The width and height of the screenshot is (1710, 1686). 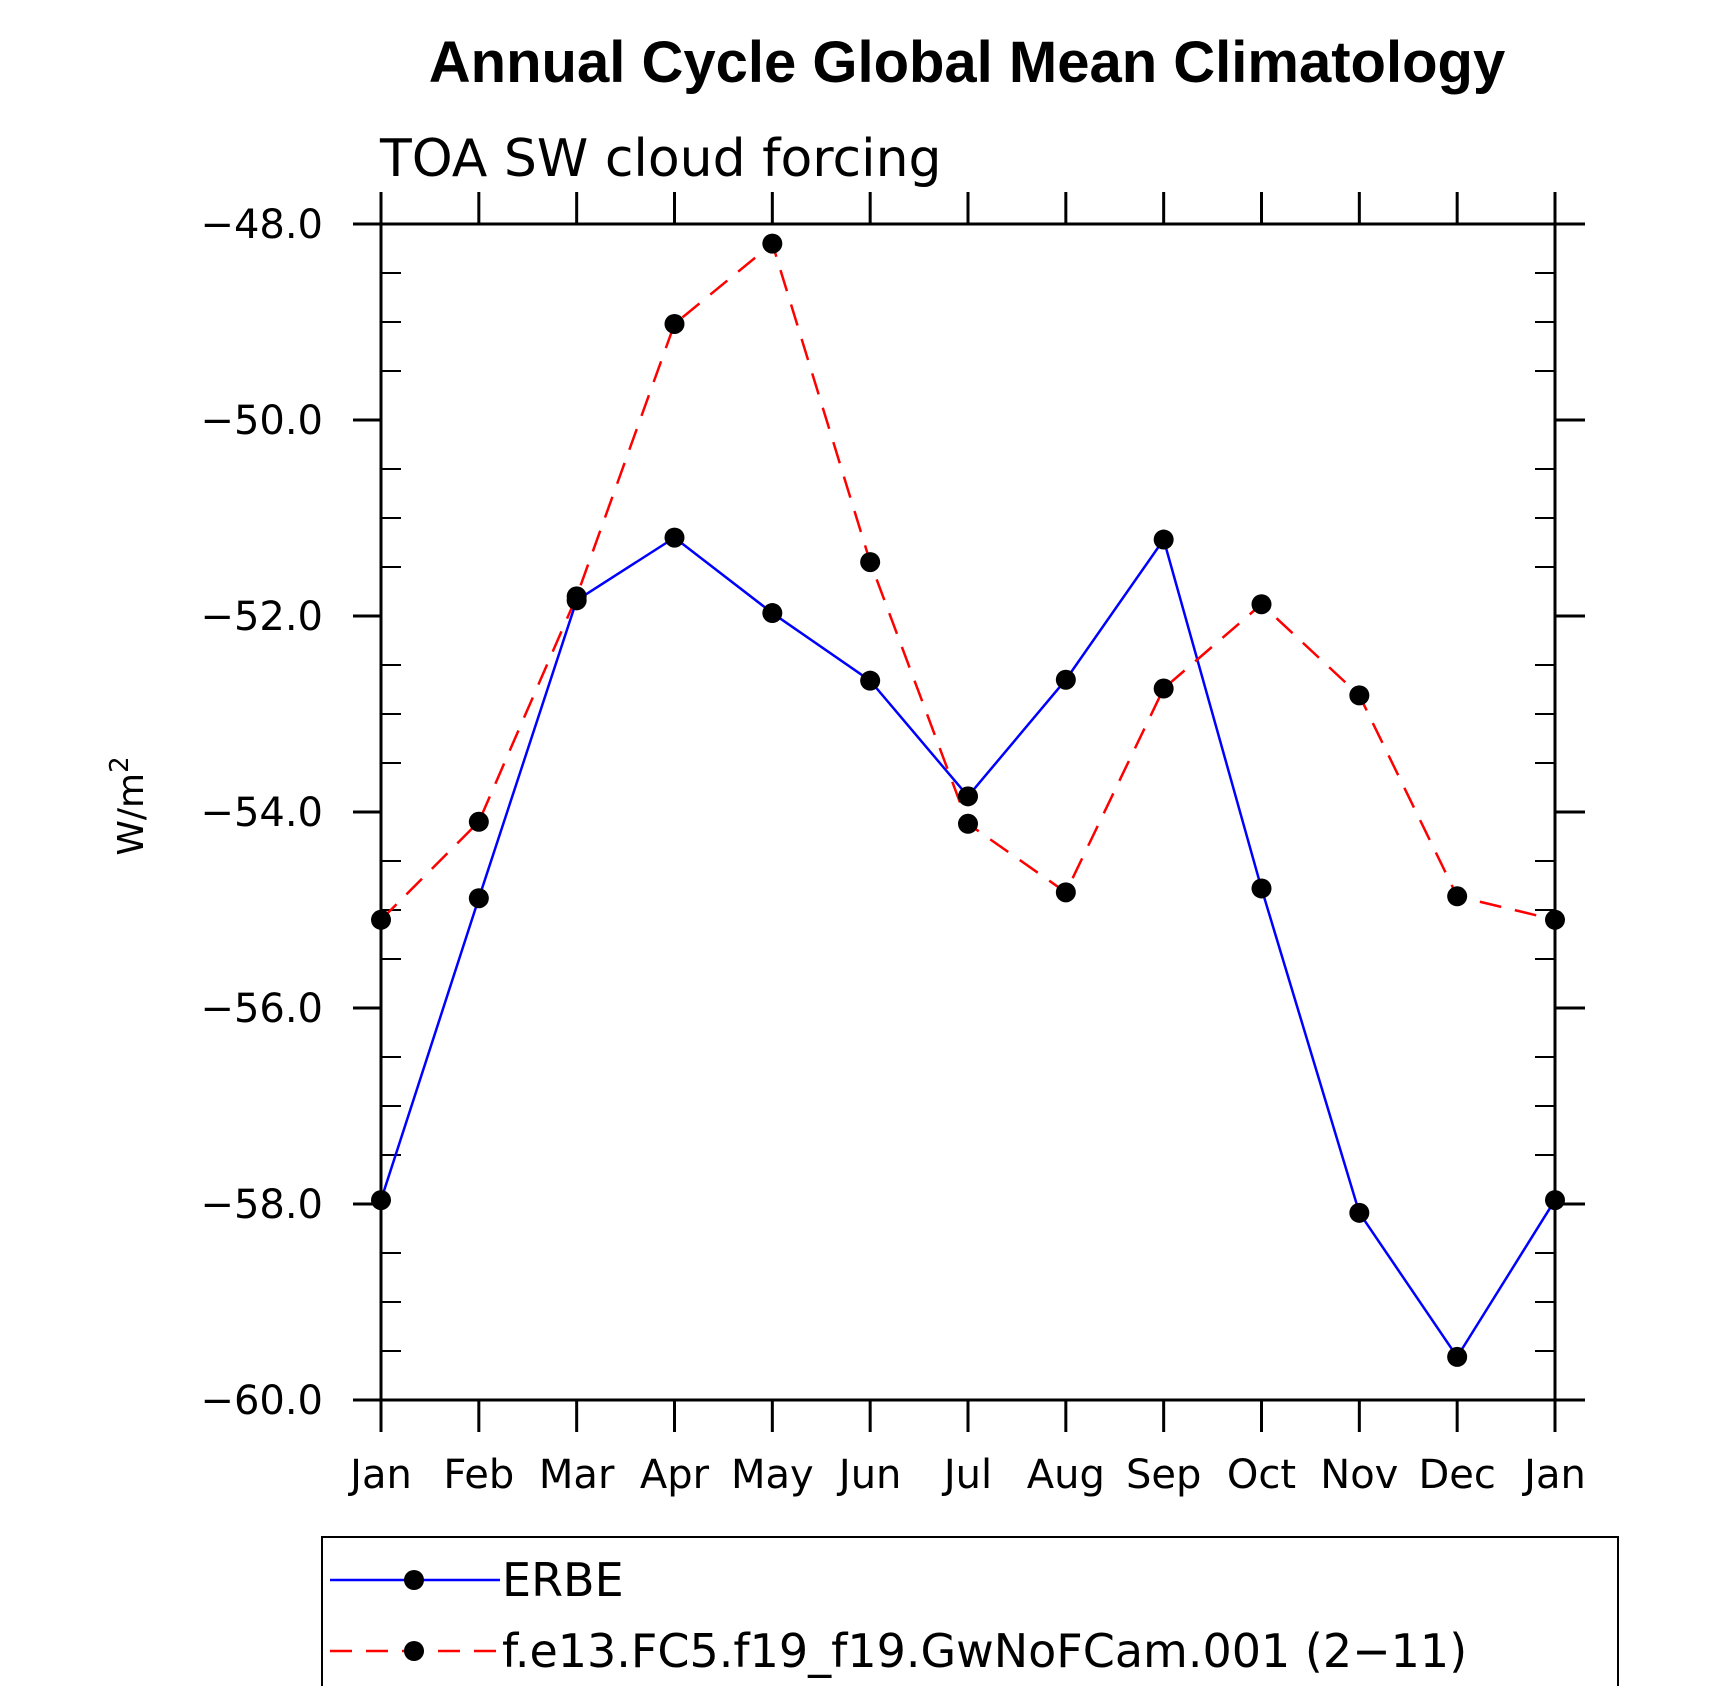 I want to click on x-tick-label: Sep, so click(x=1163, y=1475).